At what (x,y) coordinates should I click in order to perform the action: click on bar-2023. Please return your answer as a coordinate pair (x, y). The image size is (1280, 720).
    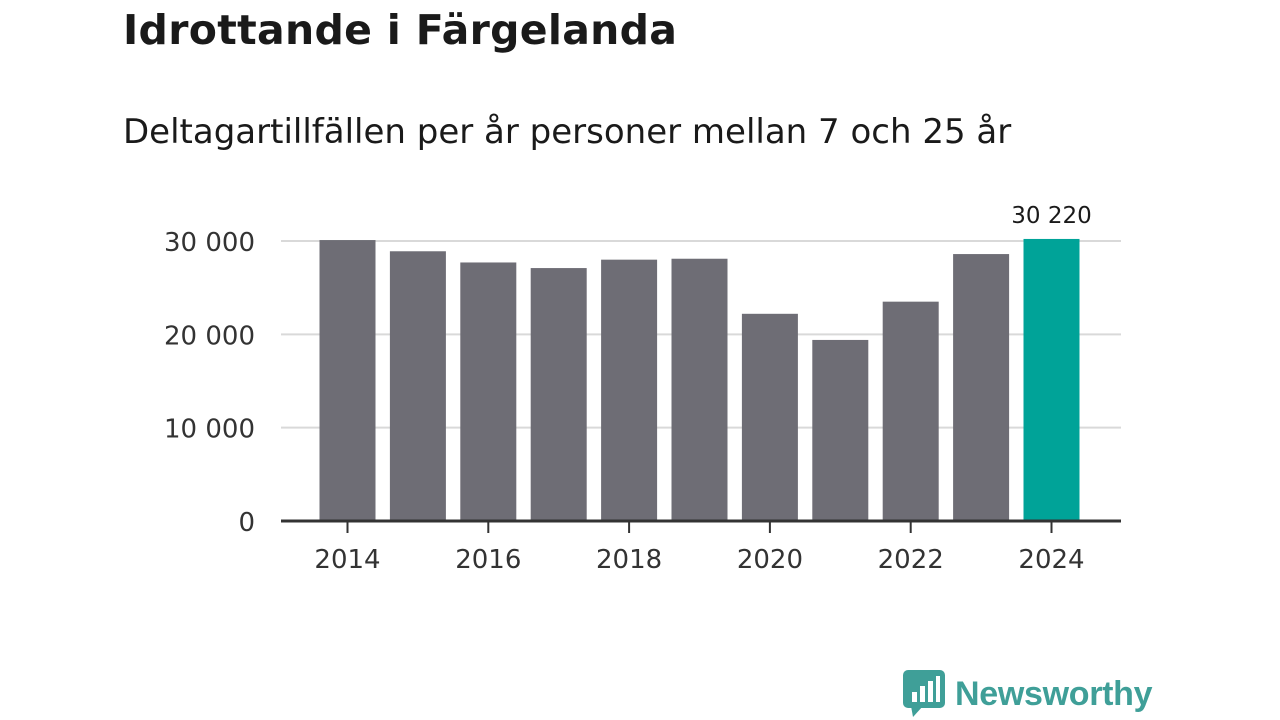
    Looking at the image, I should click on (981, 388).